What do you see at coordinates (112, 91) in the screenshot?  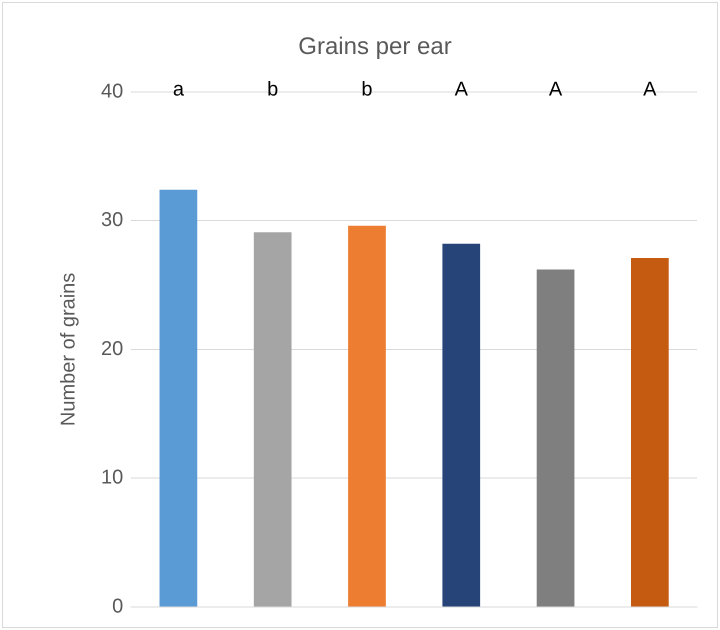 I see `y-tick-label: 40` at bounding box center [112, 91].